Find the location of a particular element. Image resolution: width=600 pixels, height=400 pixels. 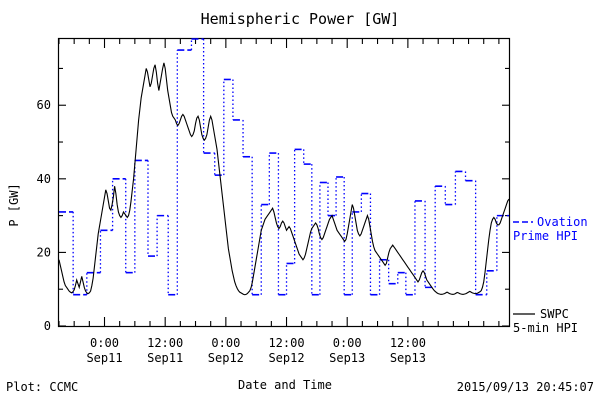

y-tick-label: 40 is located at coordinates (44, 179).